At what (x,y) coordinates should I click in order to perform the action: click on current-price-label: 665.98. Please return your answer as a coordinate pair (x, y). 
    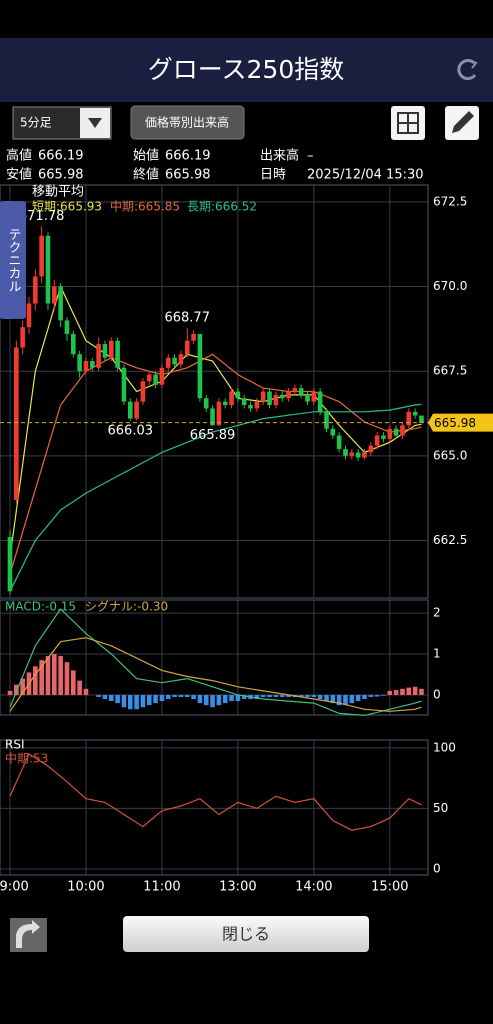
    Looking at the image, I should click on (455, 423).